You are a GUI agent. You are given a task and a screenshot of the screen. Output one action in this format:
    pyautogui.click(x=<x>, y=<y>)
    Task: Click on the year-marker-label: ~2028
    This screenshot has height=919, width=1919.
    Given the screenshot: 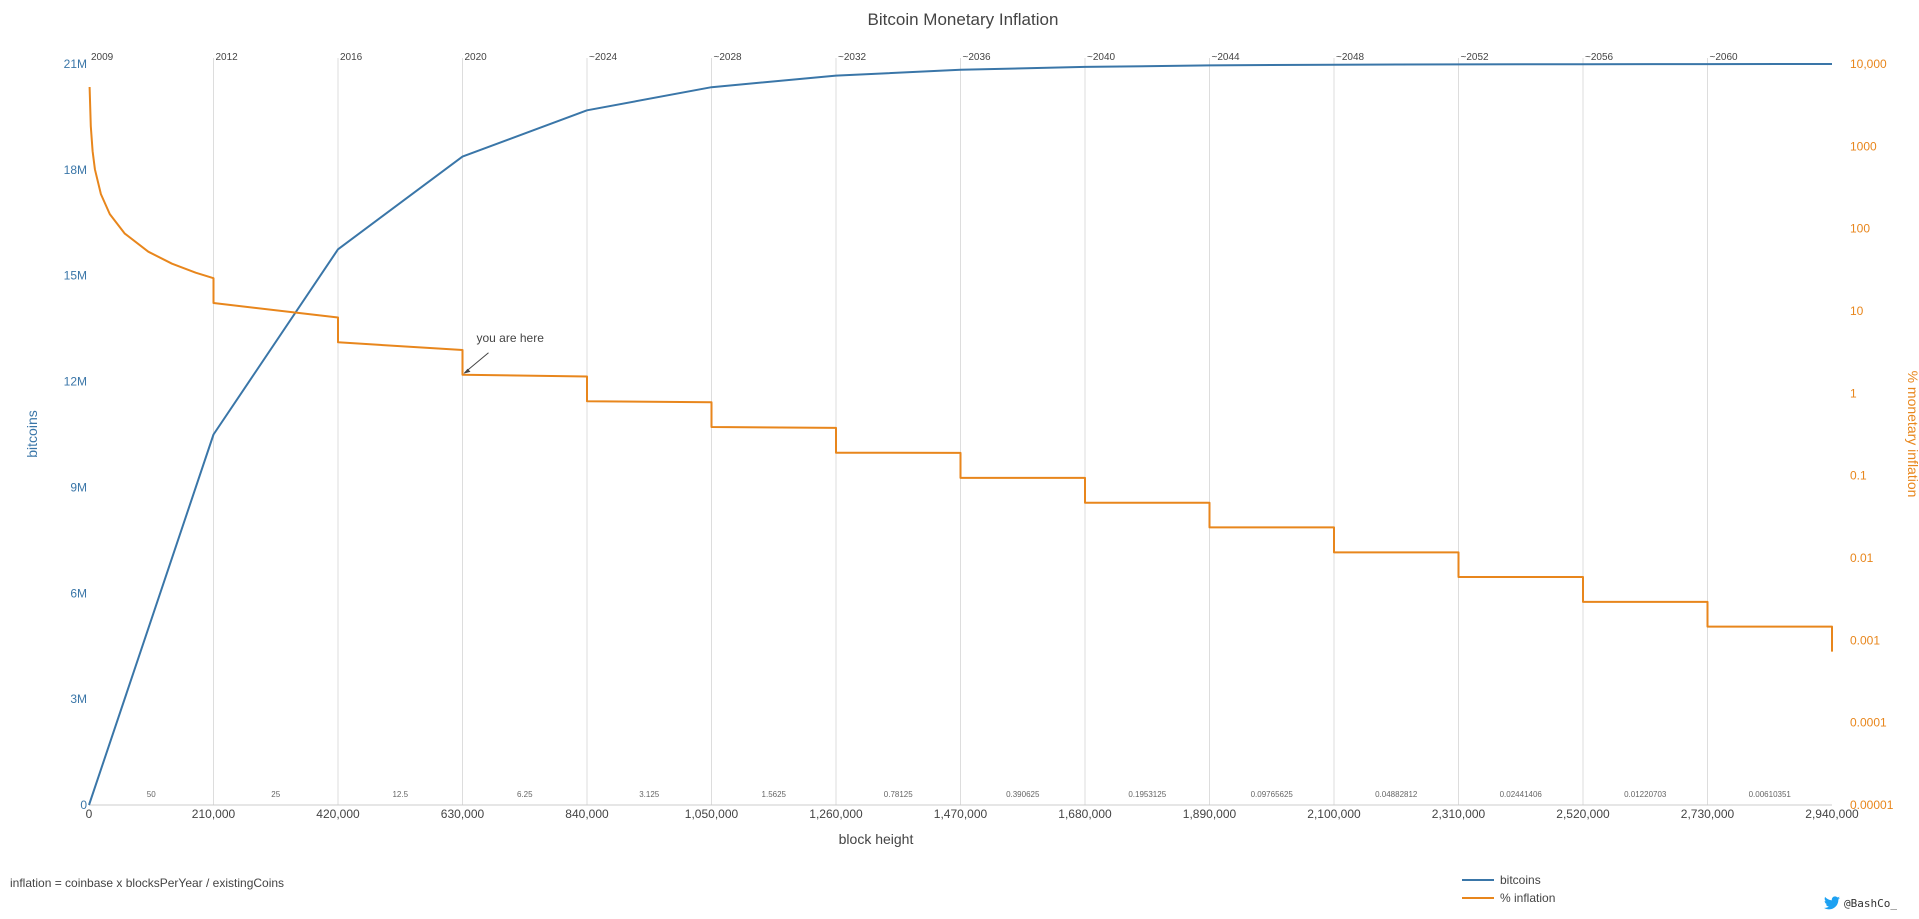 What is the action you would take?
    pyautogui.click(x=728, y=57)
    